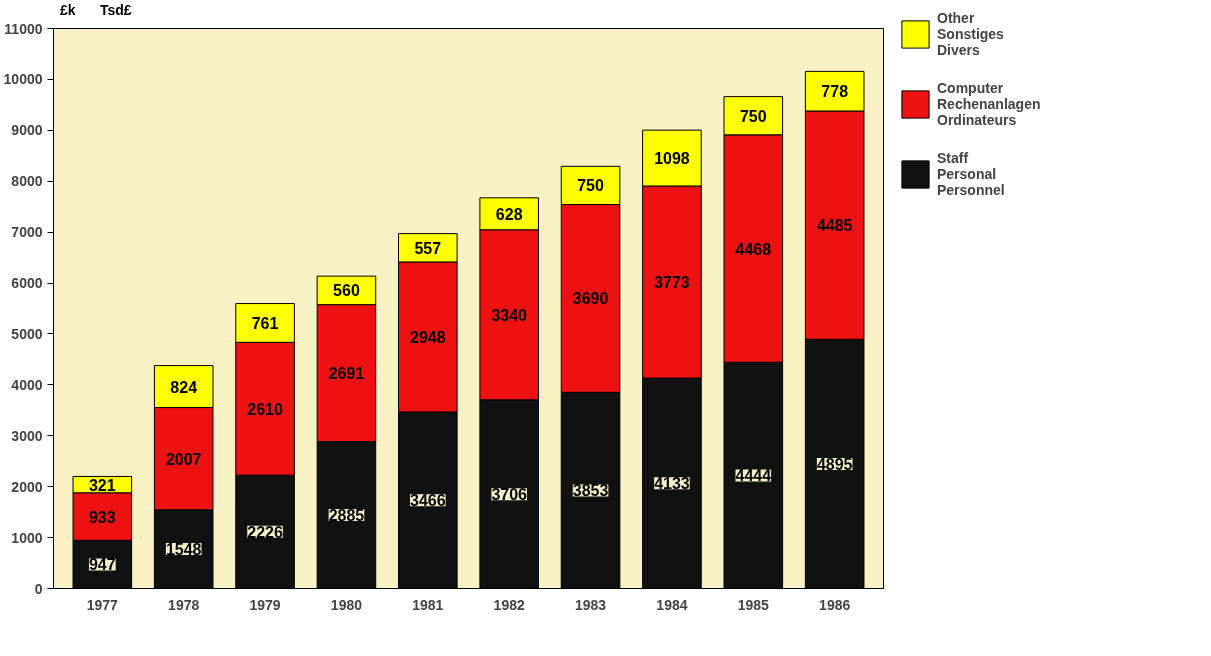 The width and height of the screenshot is (1211, 656). Describe the element at coordinates (428, 501) in the screenshot. I see `data-label: 3466` at that location.